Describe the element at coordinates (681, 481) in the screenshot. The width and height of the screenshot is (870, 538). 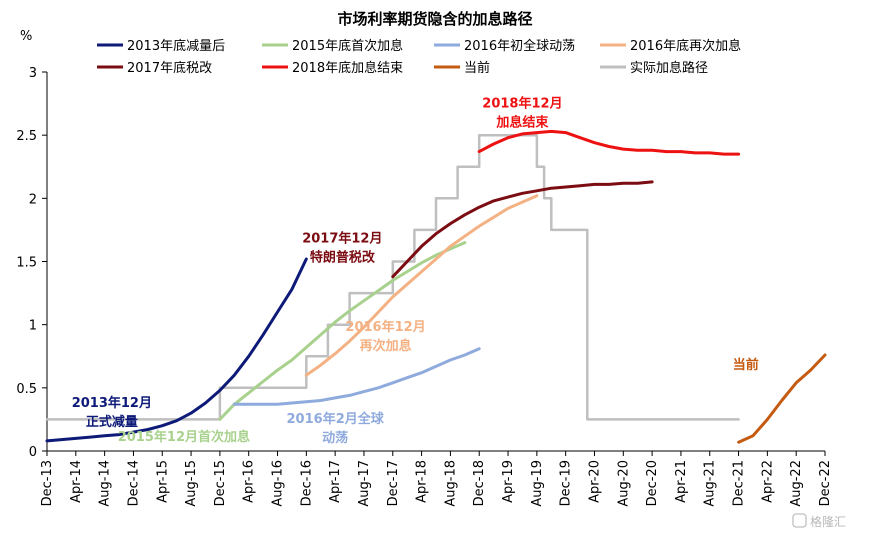
I see `x-tick-label: Apr-21` at that location.